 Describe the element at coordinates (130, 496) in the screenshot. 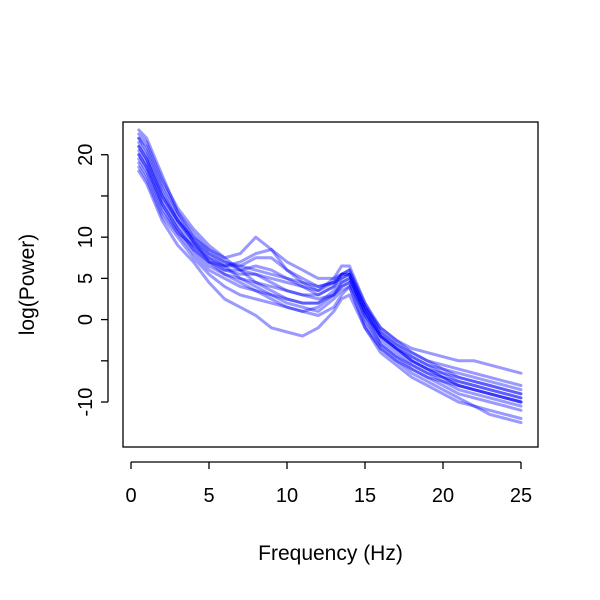

I see `x-tick-label: 0` at that location.